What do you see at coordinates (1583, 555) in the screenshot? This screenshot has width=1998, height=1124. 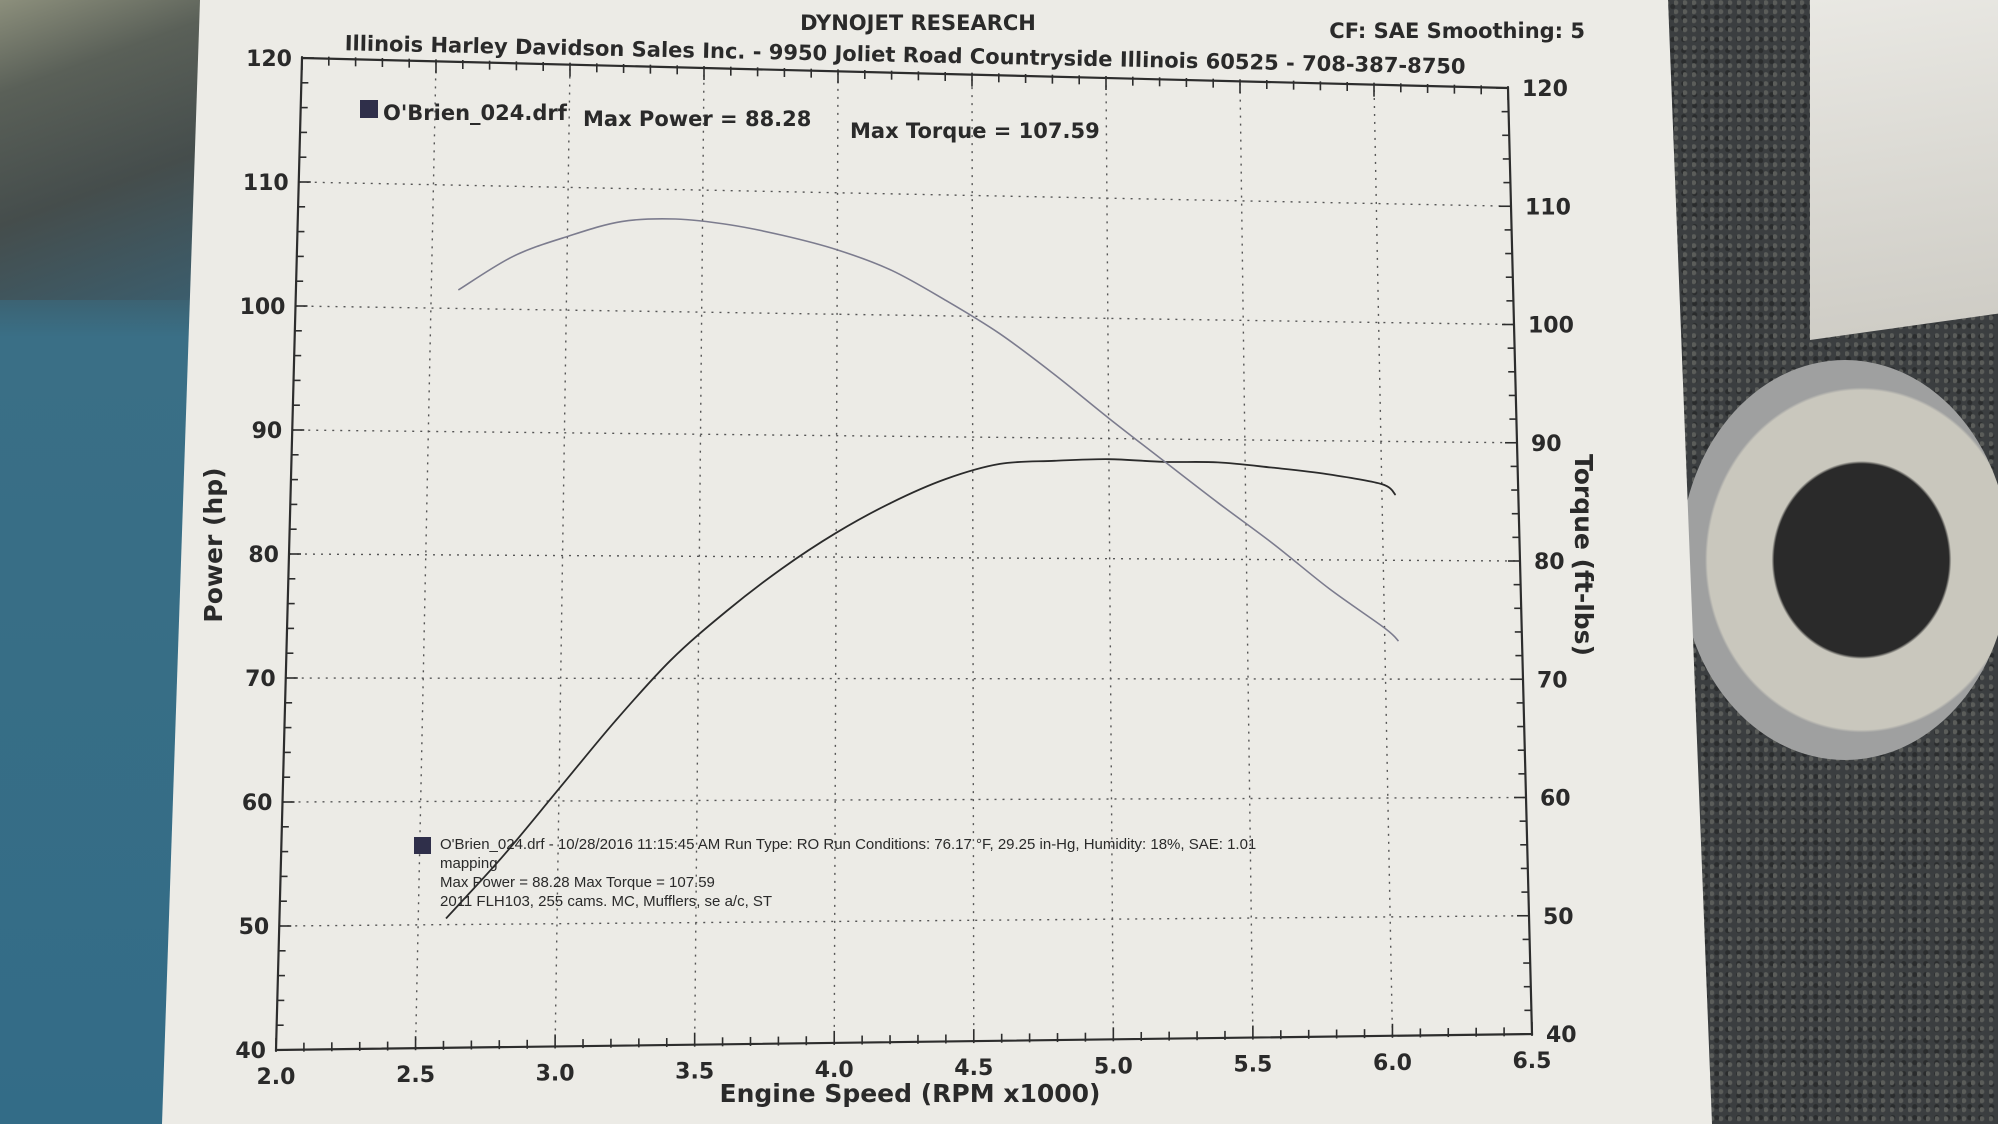 I see `y-axis-right-label: Torque (ft-lbs)` at bounding box center [1583, 555].